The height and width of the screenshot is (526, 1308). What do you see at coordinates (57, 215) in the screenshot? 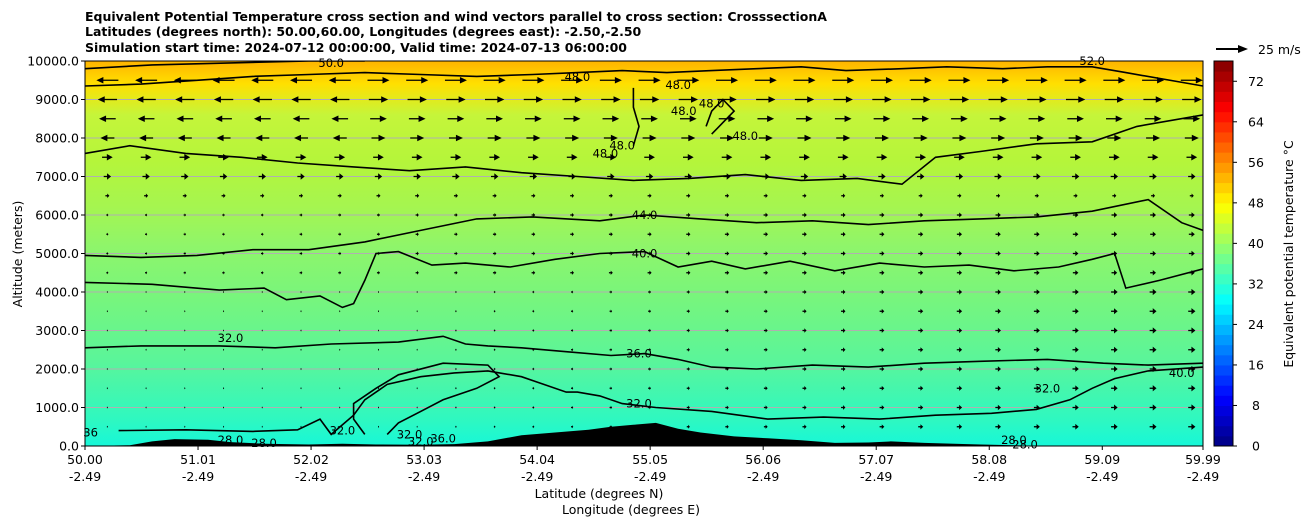
I see `y-tick-label: 6000.0` at bounding box center [57, 215].